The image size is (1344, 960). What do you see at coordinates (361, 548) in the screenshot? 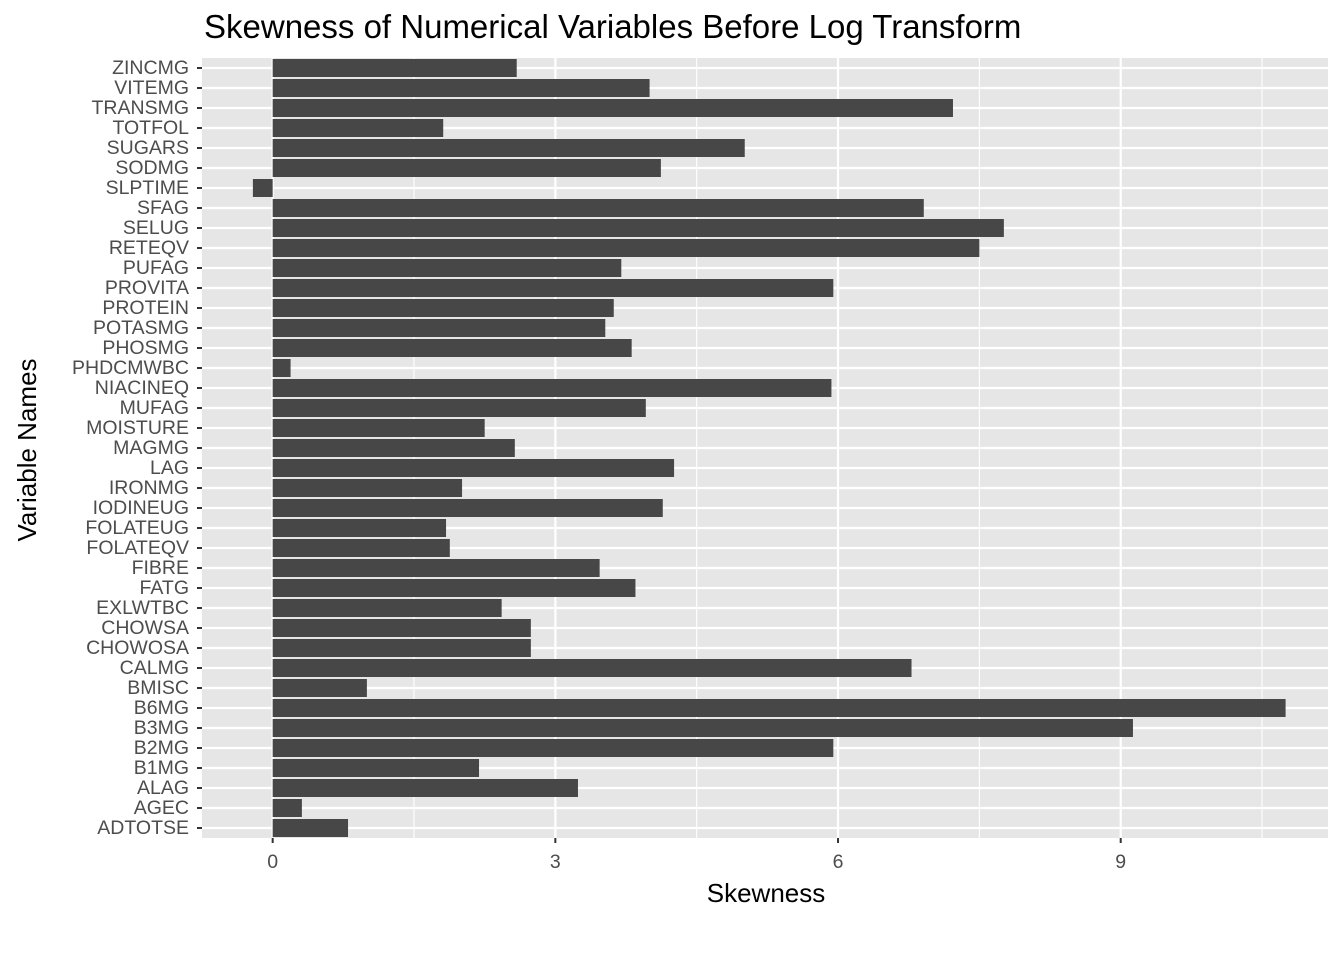
I see `bar-folateqv` at bounding box center [361, 548].